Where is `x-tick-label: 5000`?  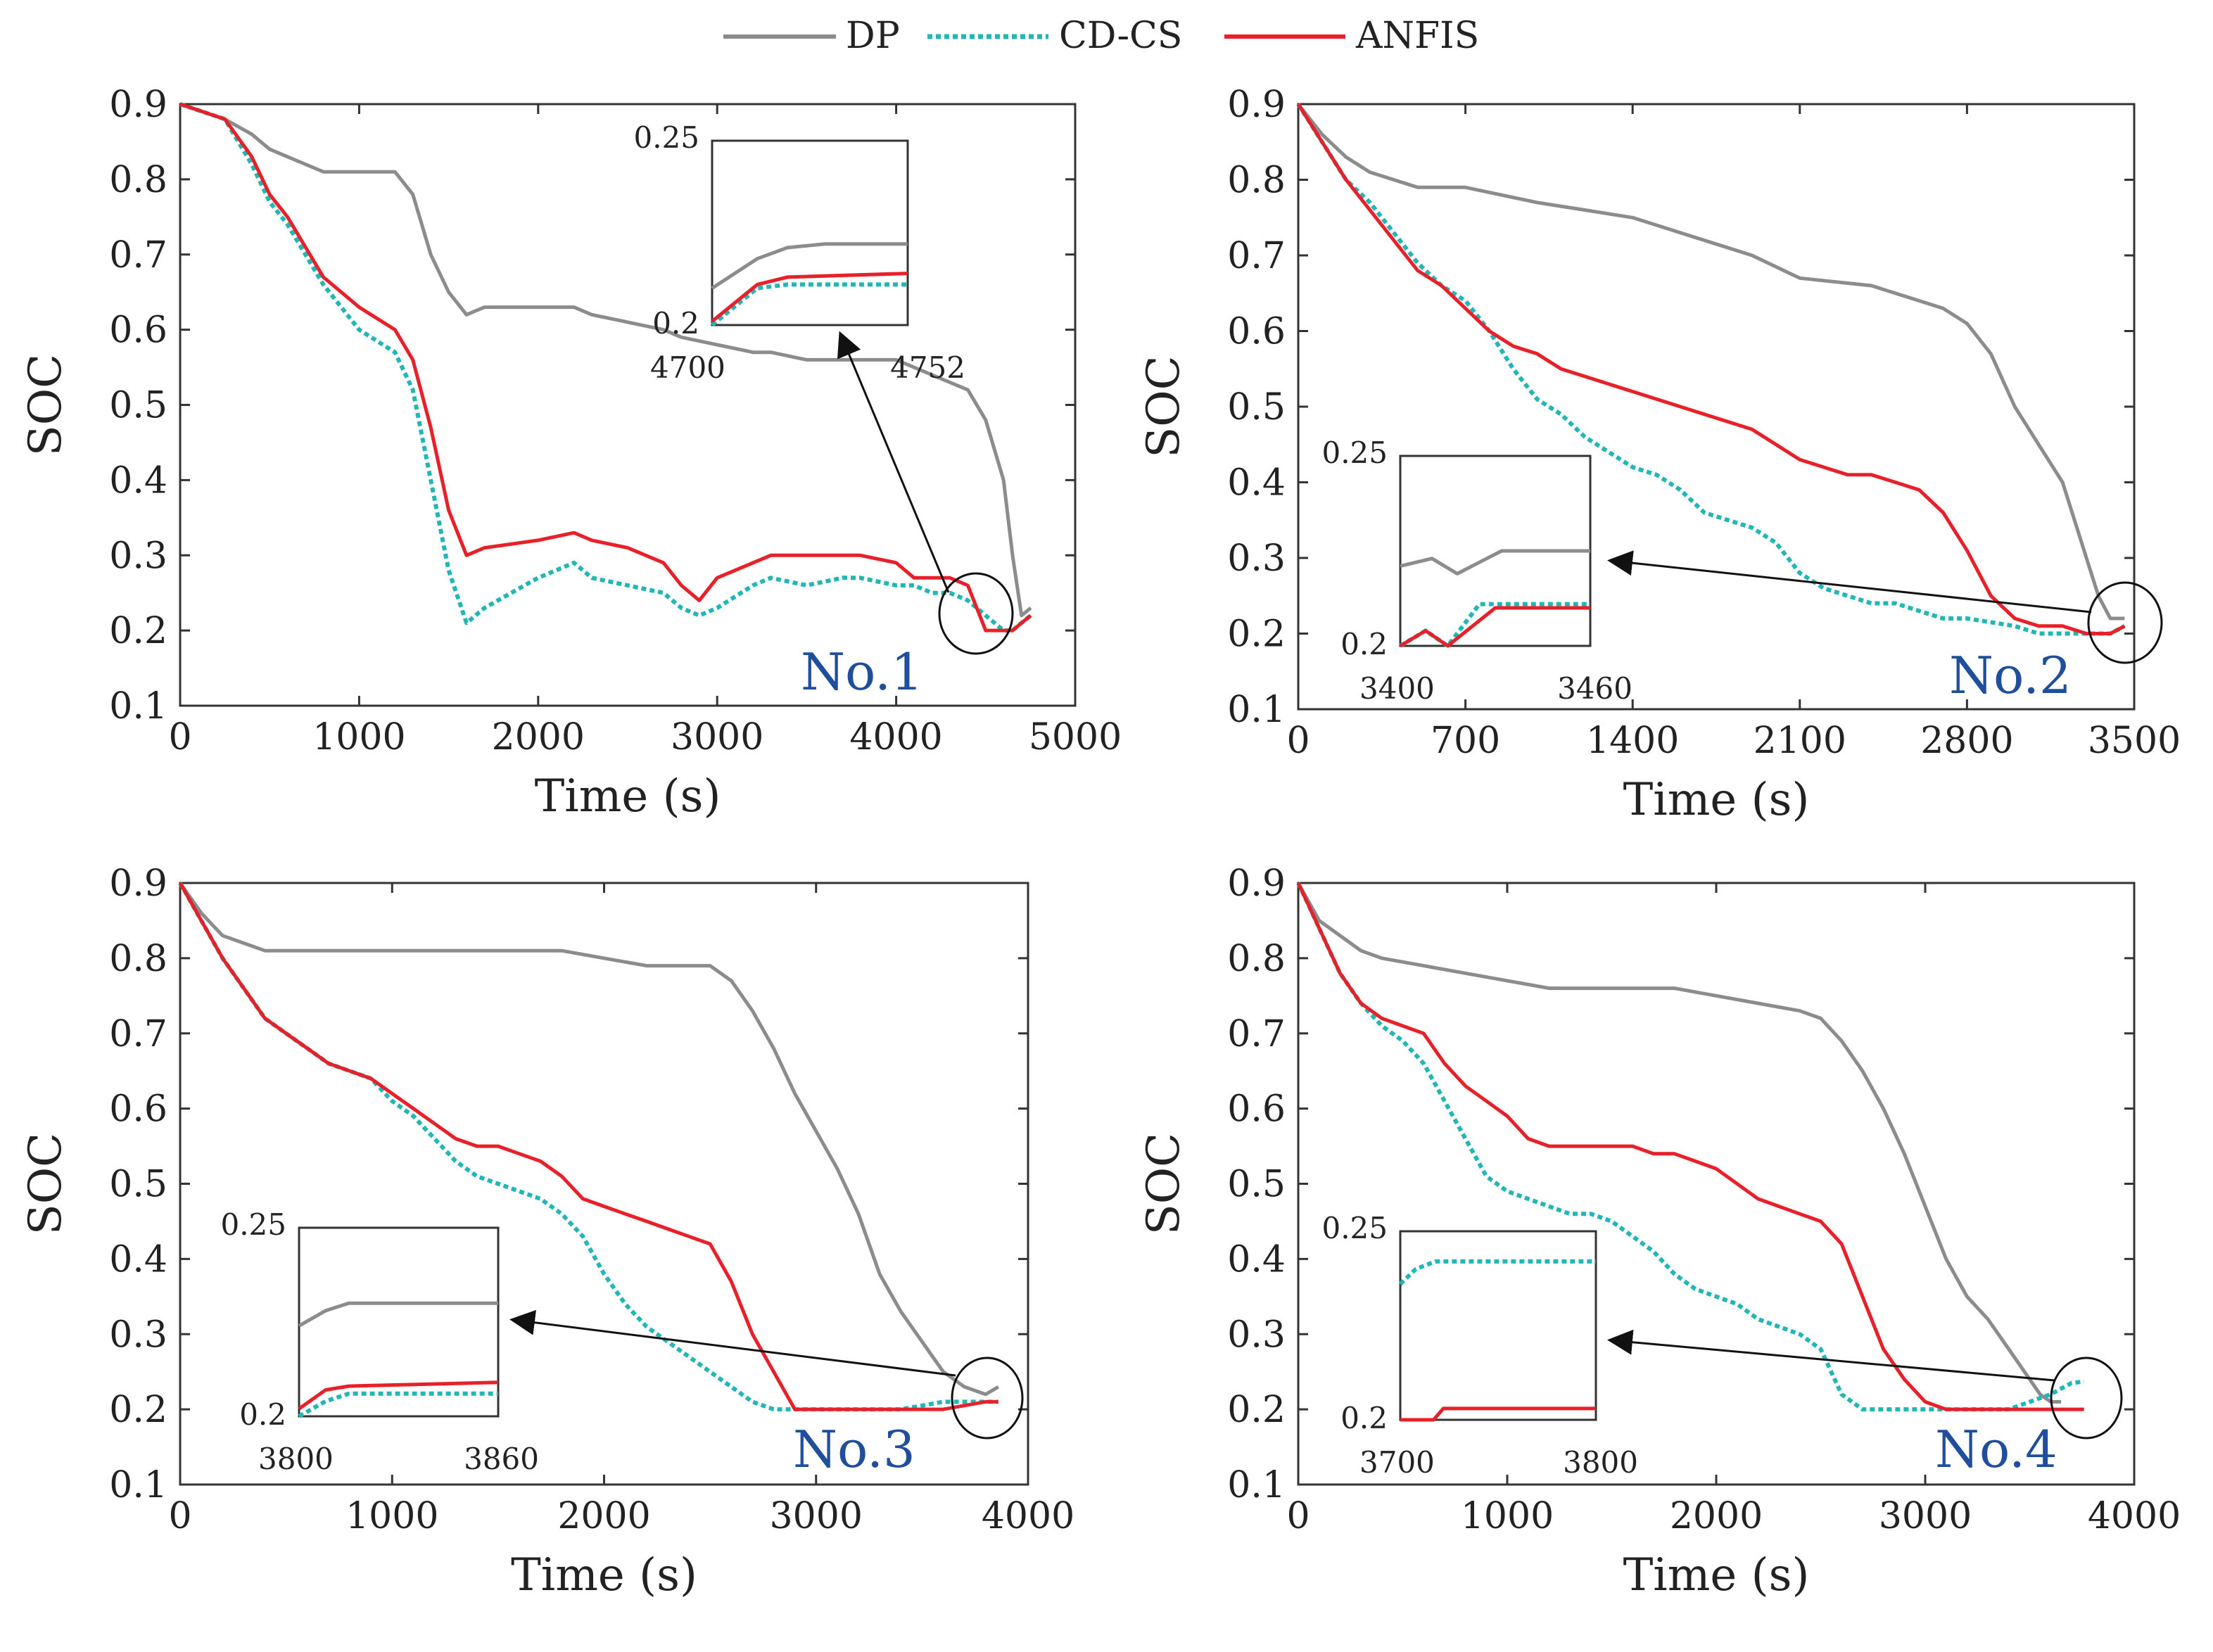 x-tick-label: 5000 is located at coordinates (1075, 737).